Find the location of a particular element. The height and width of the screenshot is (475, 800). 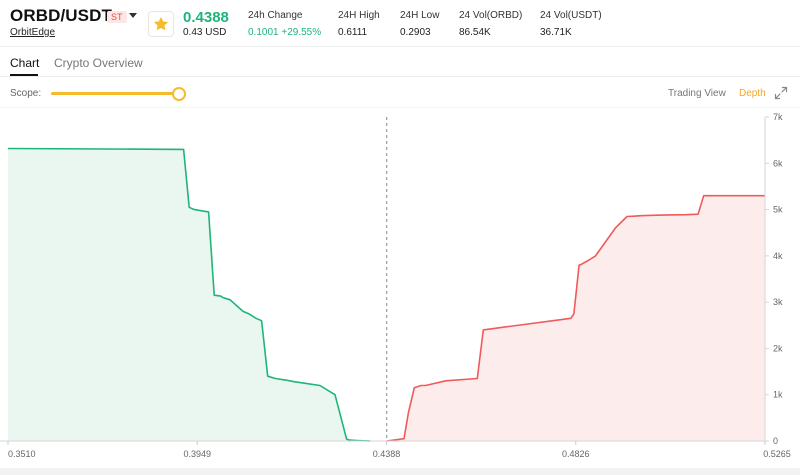

y-tick-label: 7k is located at coordinates (778, 117).